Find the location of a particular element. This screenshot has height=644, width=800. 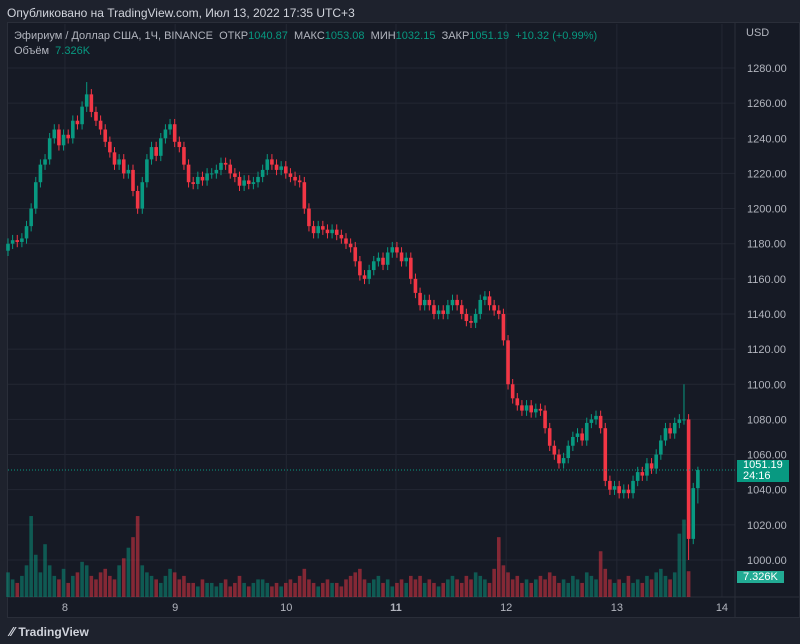

footer-logo: ⁄⁄ TradingView is located at coordinates (49, 631).